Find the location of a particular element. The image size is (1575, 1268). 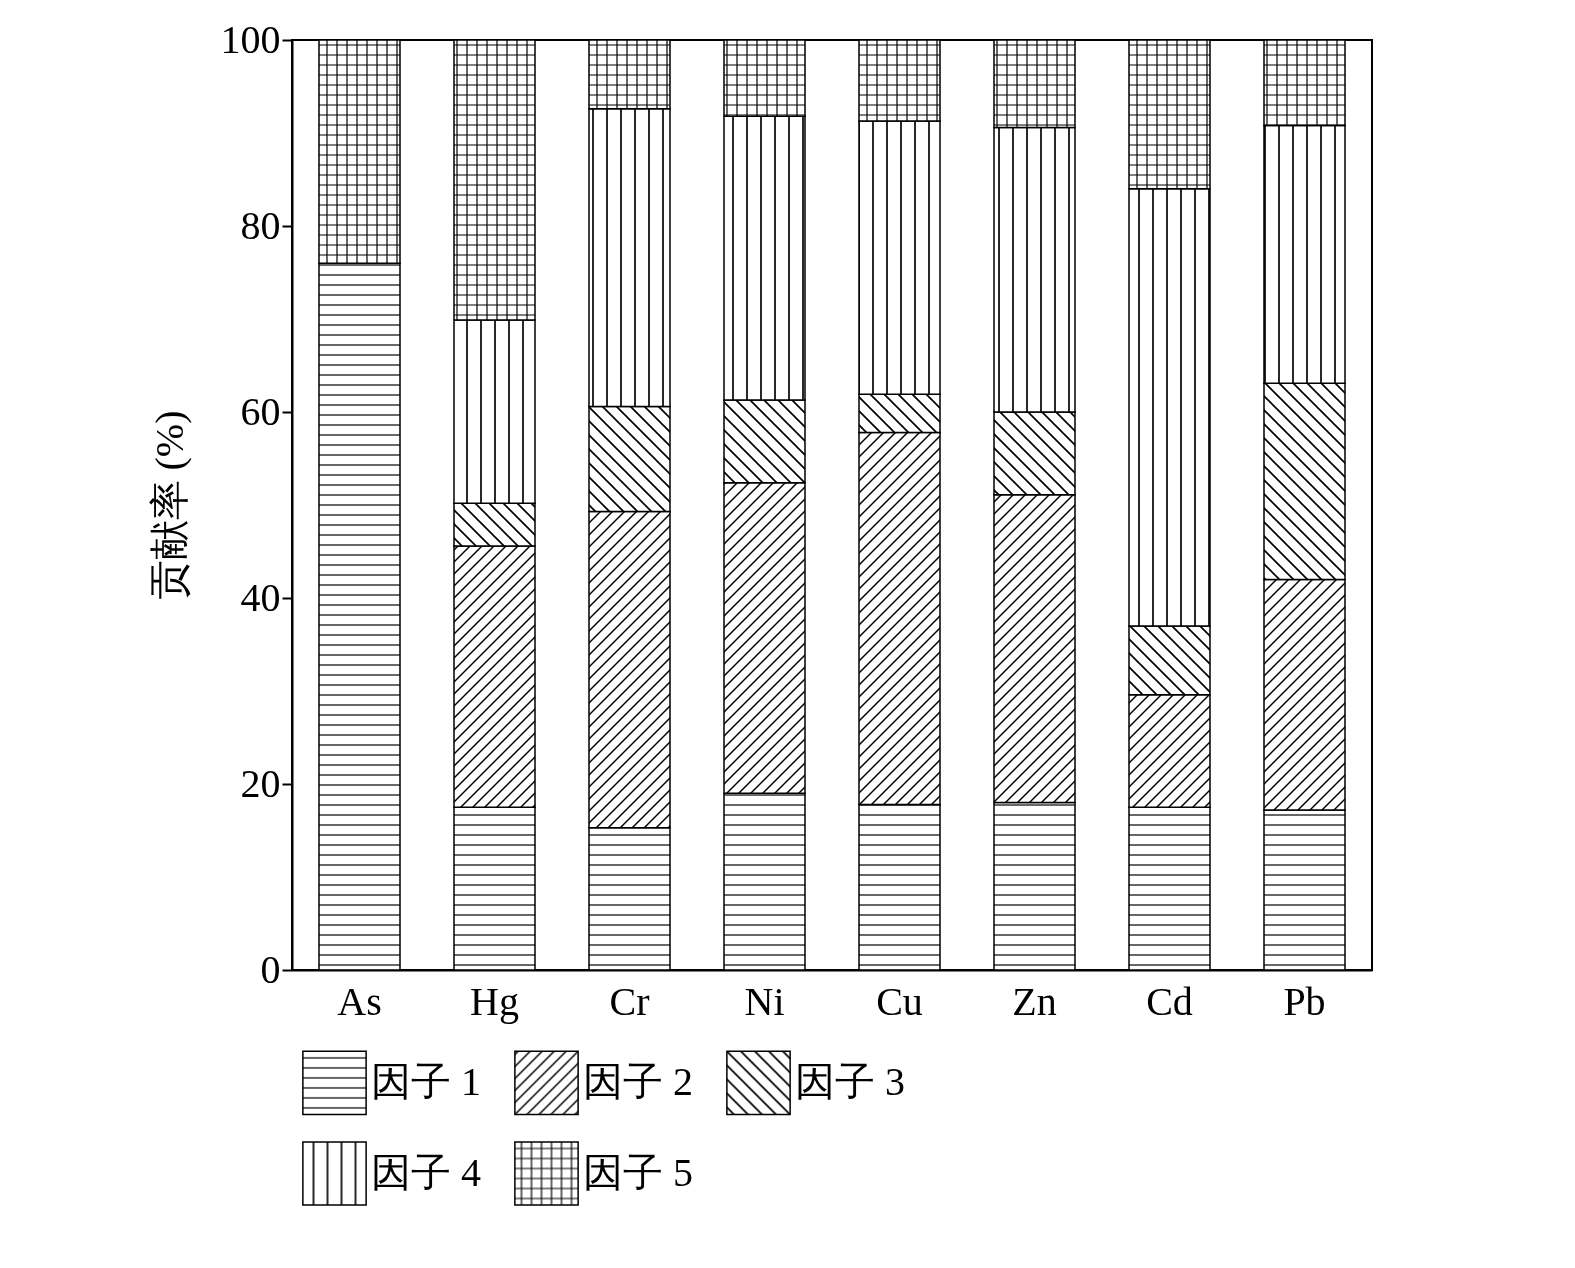

y-tick-label: 0 is located at coordinates (270, 969).